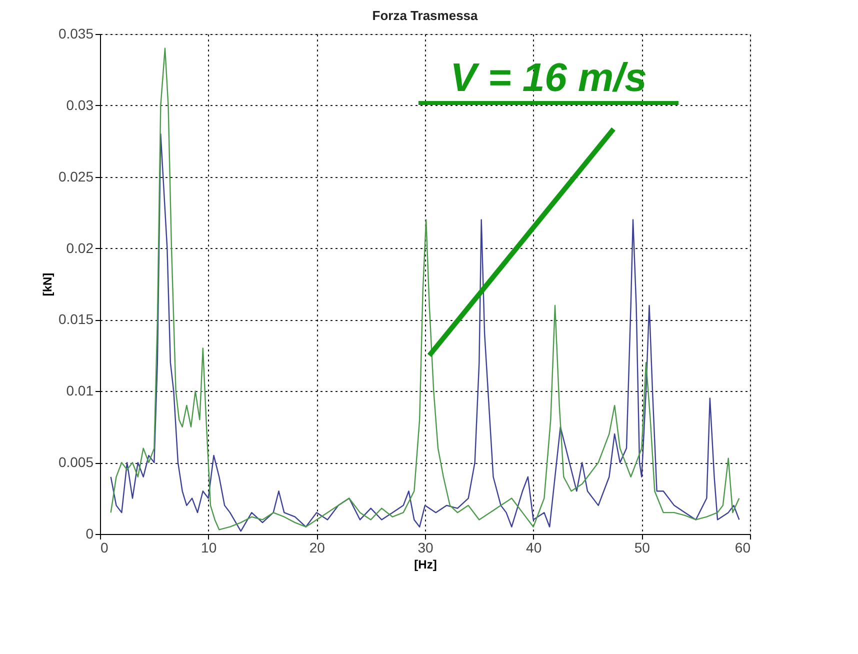 This screenshot has width=858, height=654. Describe the element at coordinates (209, 548) in the screenshot. I see `x-tick-label: 10` at that location.